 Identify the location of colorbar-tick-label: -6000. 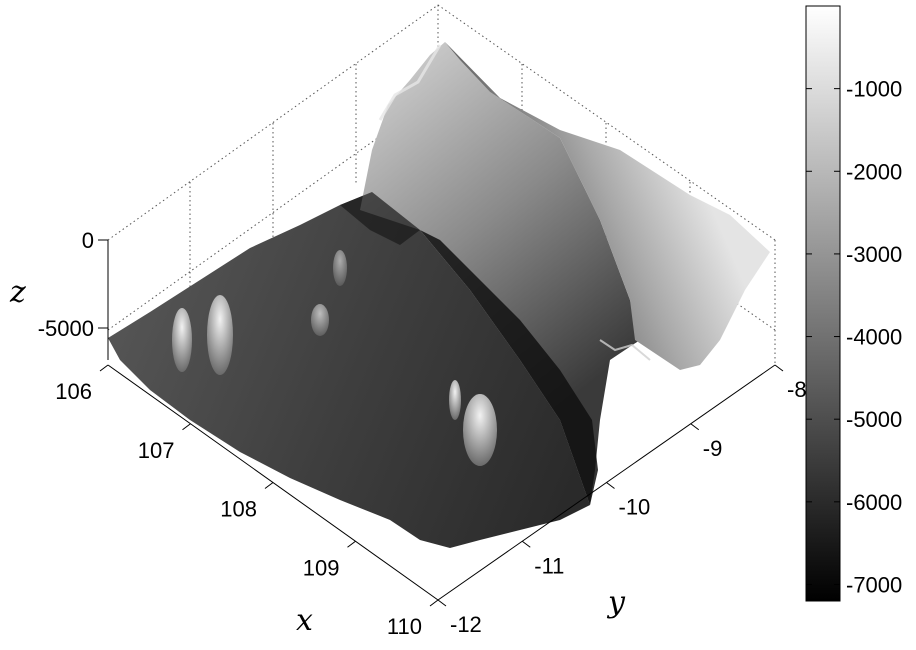
(874, 502).